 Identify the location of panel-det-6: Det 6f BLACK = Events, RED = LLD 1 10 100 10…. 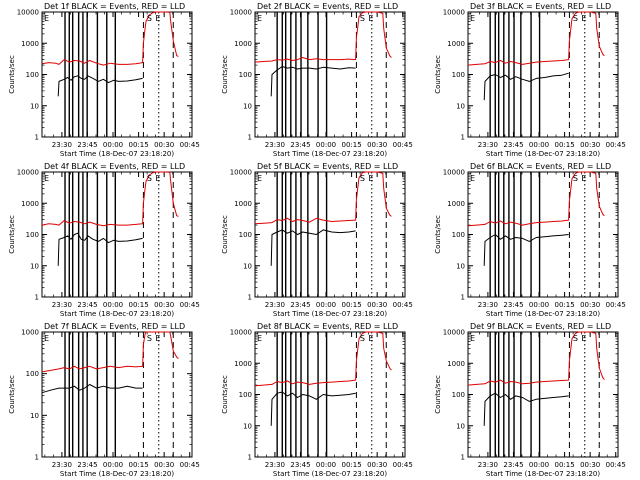
(530, 240).